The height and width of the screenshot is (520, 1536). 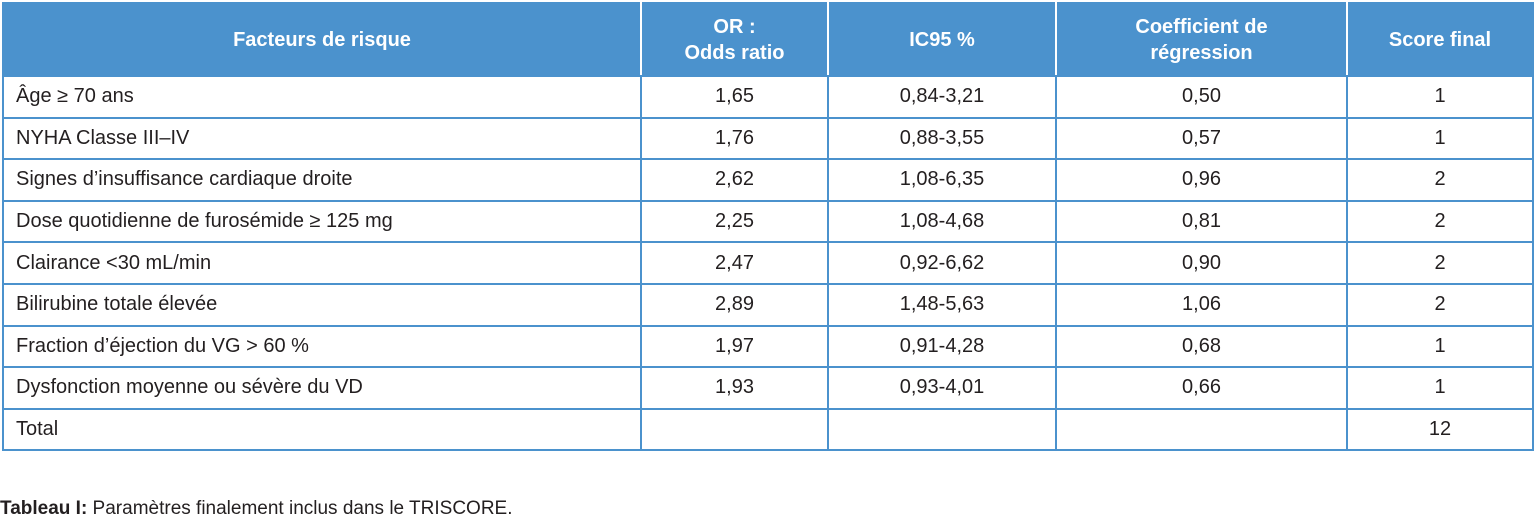 I want to click on table-cell: Âge ≥ 70 ans, so click(x=322, y=97).